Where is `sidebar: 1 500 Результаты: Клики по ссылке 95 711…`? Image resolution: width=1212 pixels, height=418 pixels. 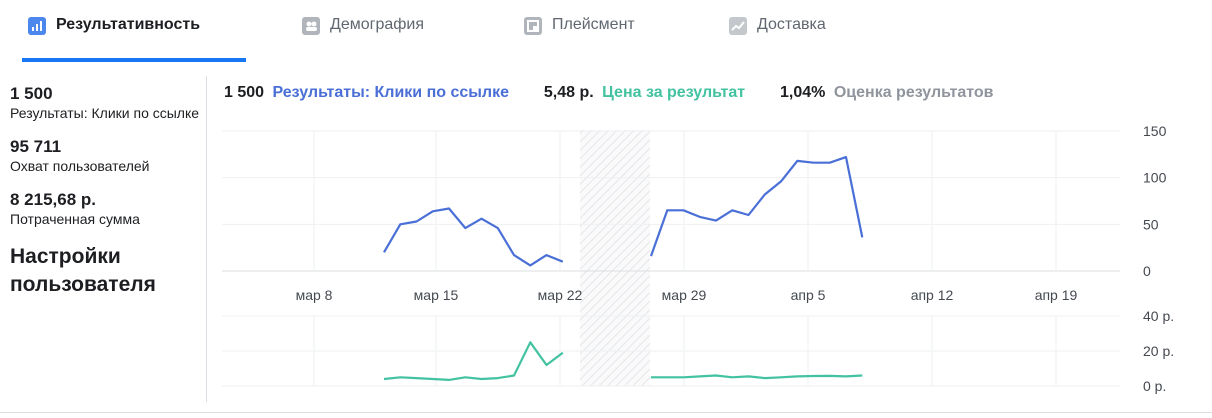 sidebar: 1 500 Результаты: Клики по ссылке 95 711… is located at coordinates (105, 191).